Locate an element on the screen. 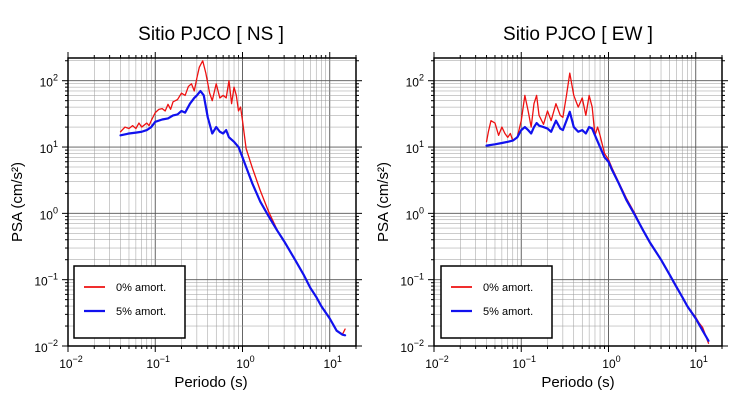 The width and height of the screenshot is (730, 400). chart-title: Sitio PJCO [ NS ] is located at coordinates (211, 34).